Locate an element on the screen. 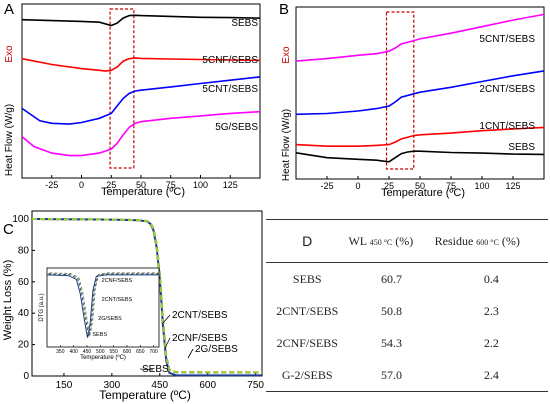 This screenshot has width=550, height=404. series-label: 2CNF/SEBS is located at coordinates (200, 338).